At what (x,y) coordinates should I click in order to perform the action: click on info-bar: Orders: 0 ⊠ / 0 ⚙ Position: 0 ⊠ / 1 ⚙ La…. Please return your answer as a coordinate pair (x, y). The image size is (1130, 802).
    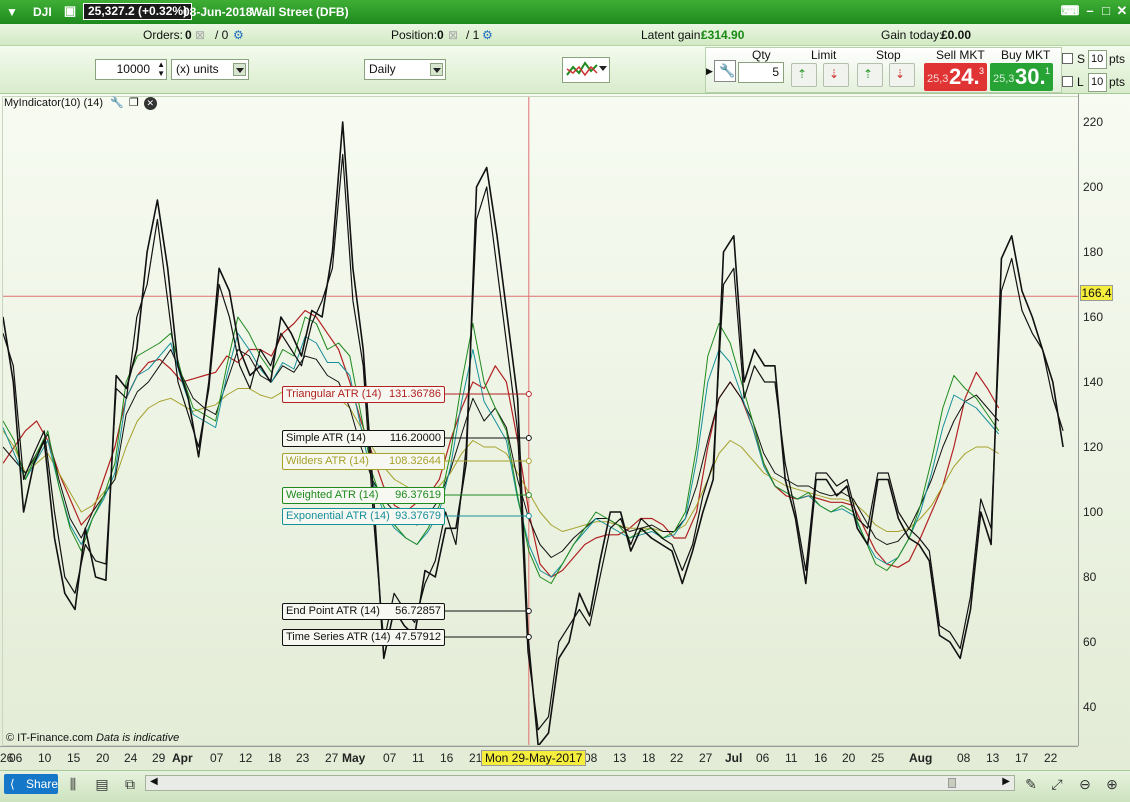
    Looking at the image, I should click on (565, 35).